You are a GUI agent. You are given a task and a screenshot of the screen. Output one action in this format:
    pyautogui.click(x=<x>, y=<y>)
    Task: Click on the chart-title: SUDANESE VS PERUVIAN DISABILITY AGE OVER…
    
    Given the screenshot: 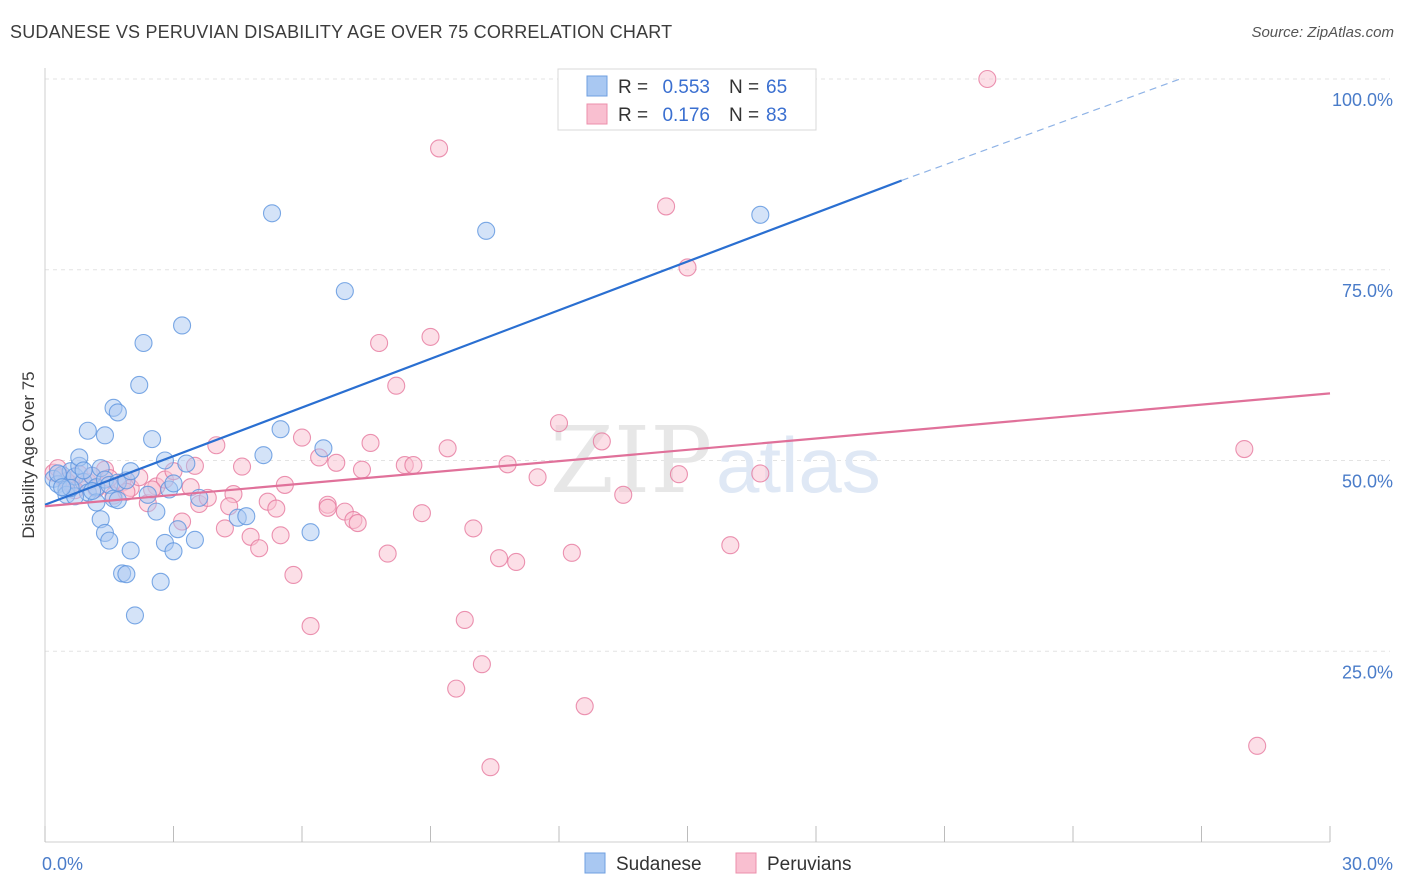 What is the action you would take?
    pyautogui.click(x=341, y=32)
    